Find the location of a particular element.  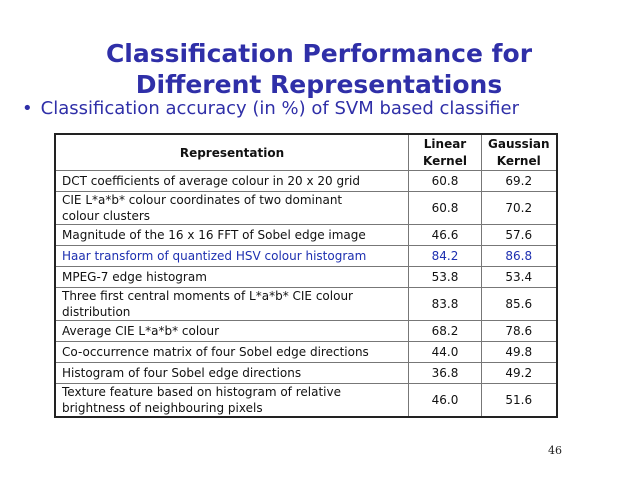

table-row: MPEG-7 edge histogram 53.8 53.4 is located at coordinates (306, 277).